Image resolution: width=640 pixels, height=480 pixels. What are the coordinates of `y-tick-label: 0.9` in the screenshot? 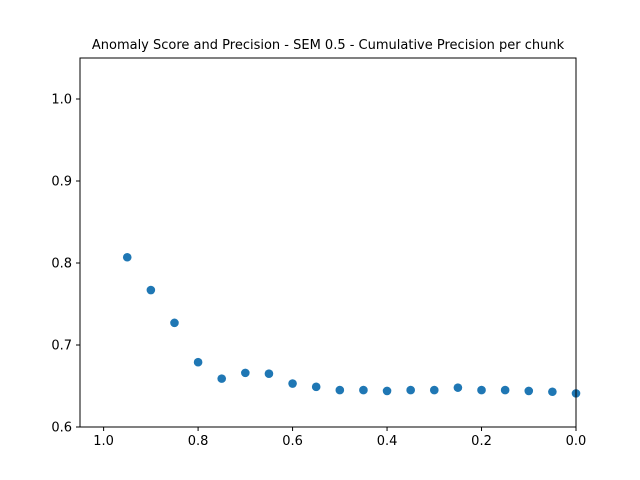 It's located at (61, 182).